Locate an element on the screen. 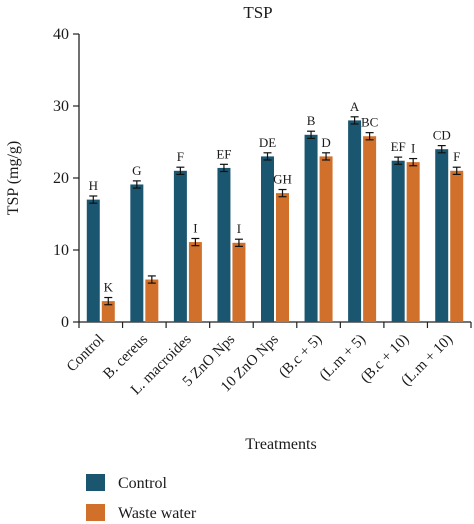  legend-label: Waste water is located at coordinates (157, 513).